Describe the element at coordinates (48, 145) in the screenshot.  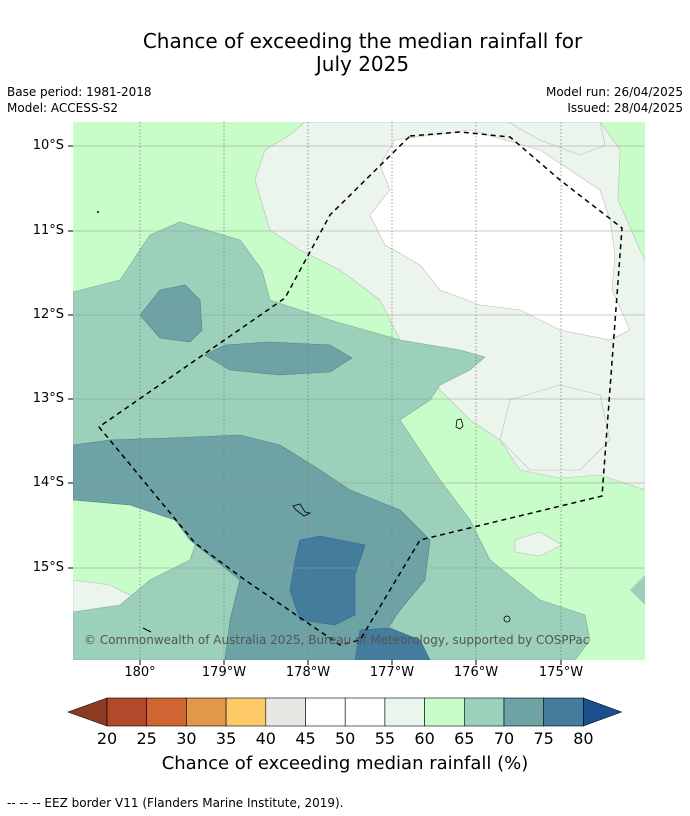
I see `lat-label: 10°S` at that location.